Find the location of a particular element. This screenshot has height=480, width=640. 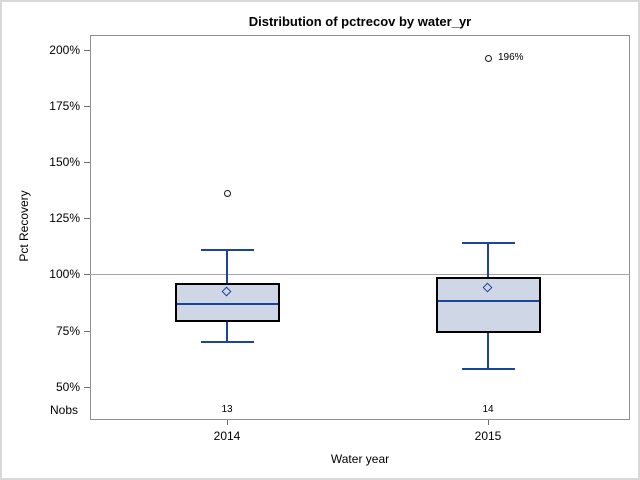

reference-line is located at coordinates (360, 274).